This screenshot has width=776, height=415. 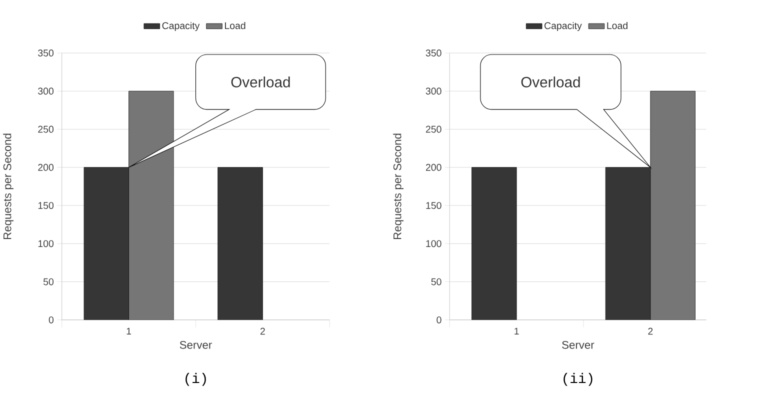 I want to click on text: (i), so click(x=196, y=379).